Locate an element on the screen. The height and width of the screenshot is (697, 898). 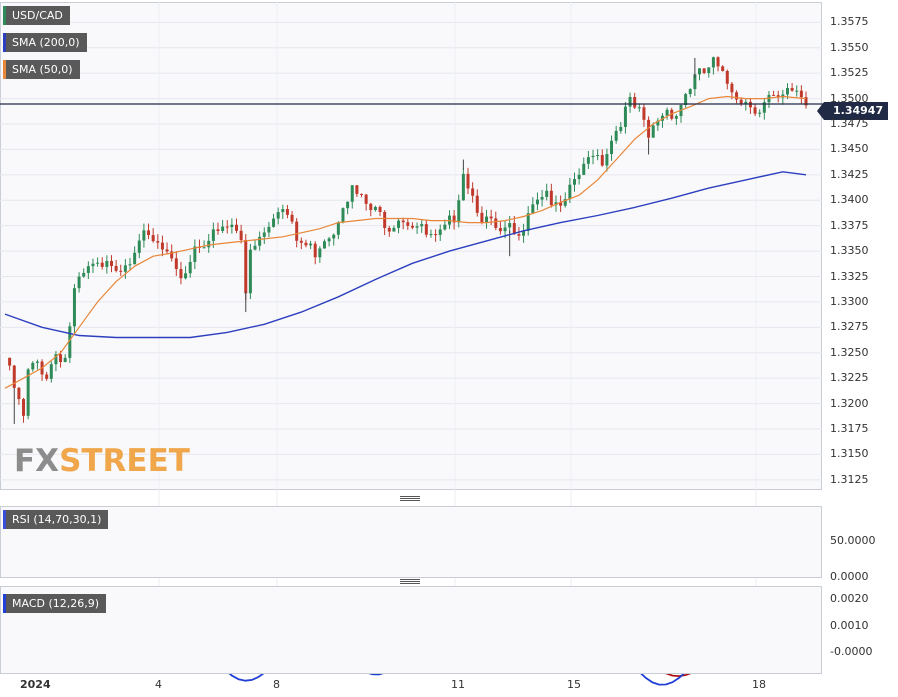
legend-sma50: SMA (50,0) is located at coordinates (41, 69).